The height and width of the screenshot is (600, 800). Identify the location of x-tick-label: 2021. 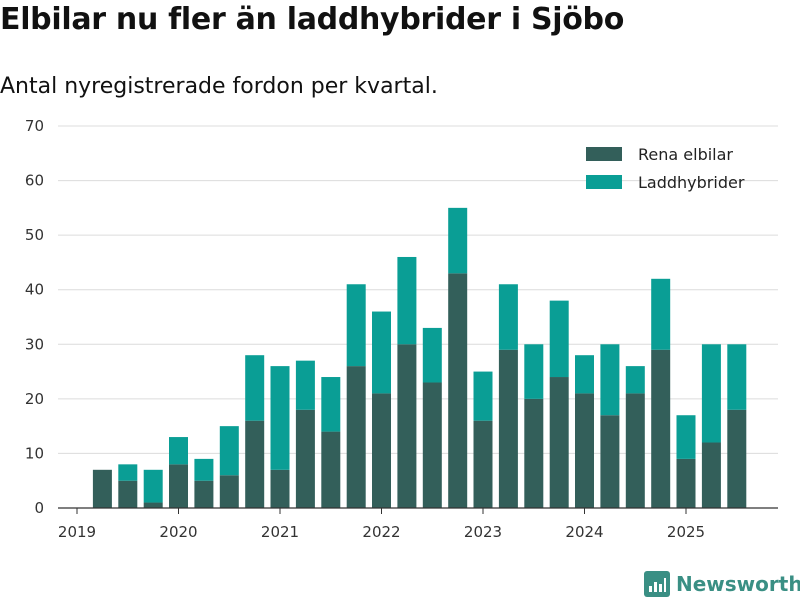
(280, 532).